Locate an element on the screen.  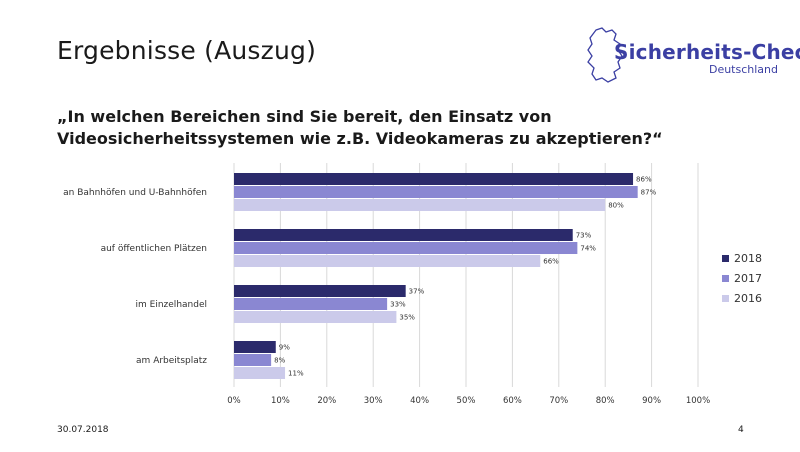
category-label: auf öffentlichen Plätzen is located at coordinates (154, 249).